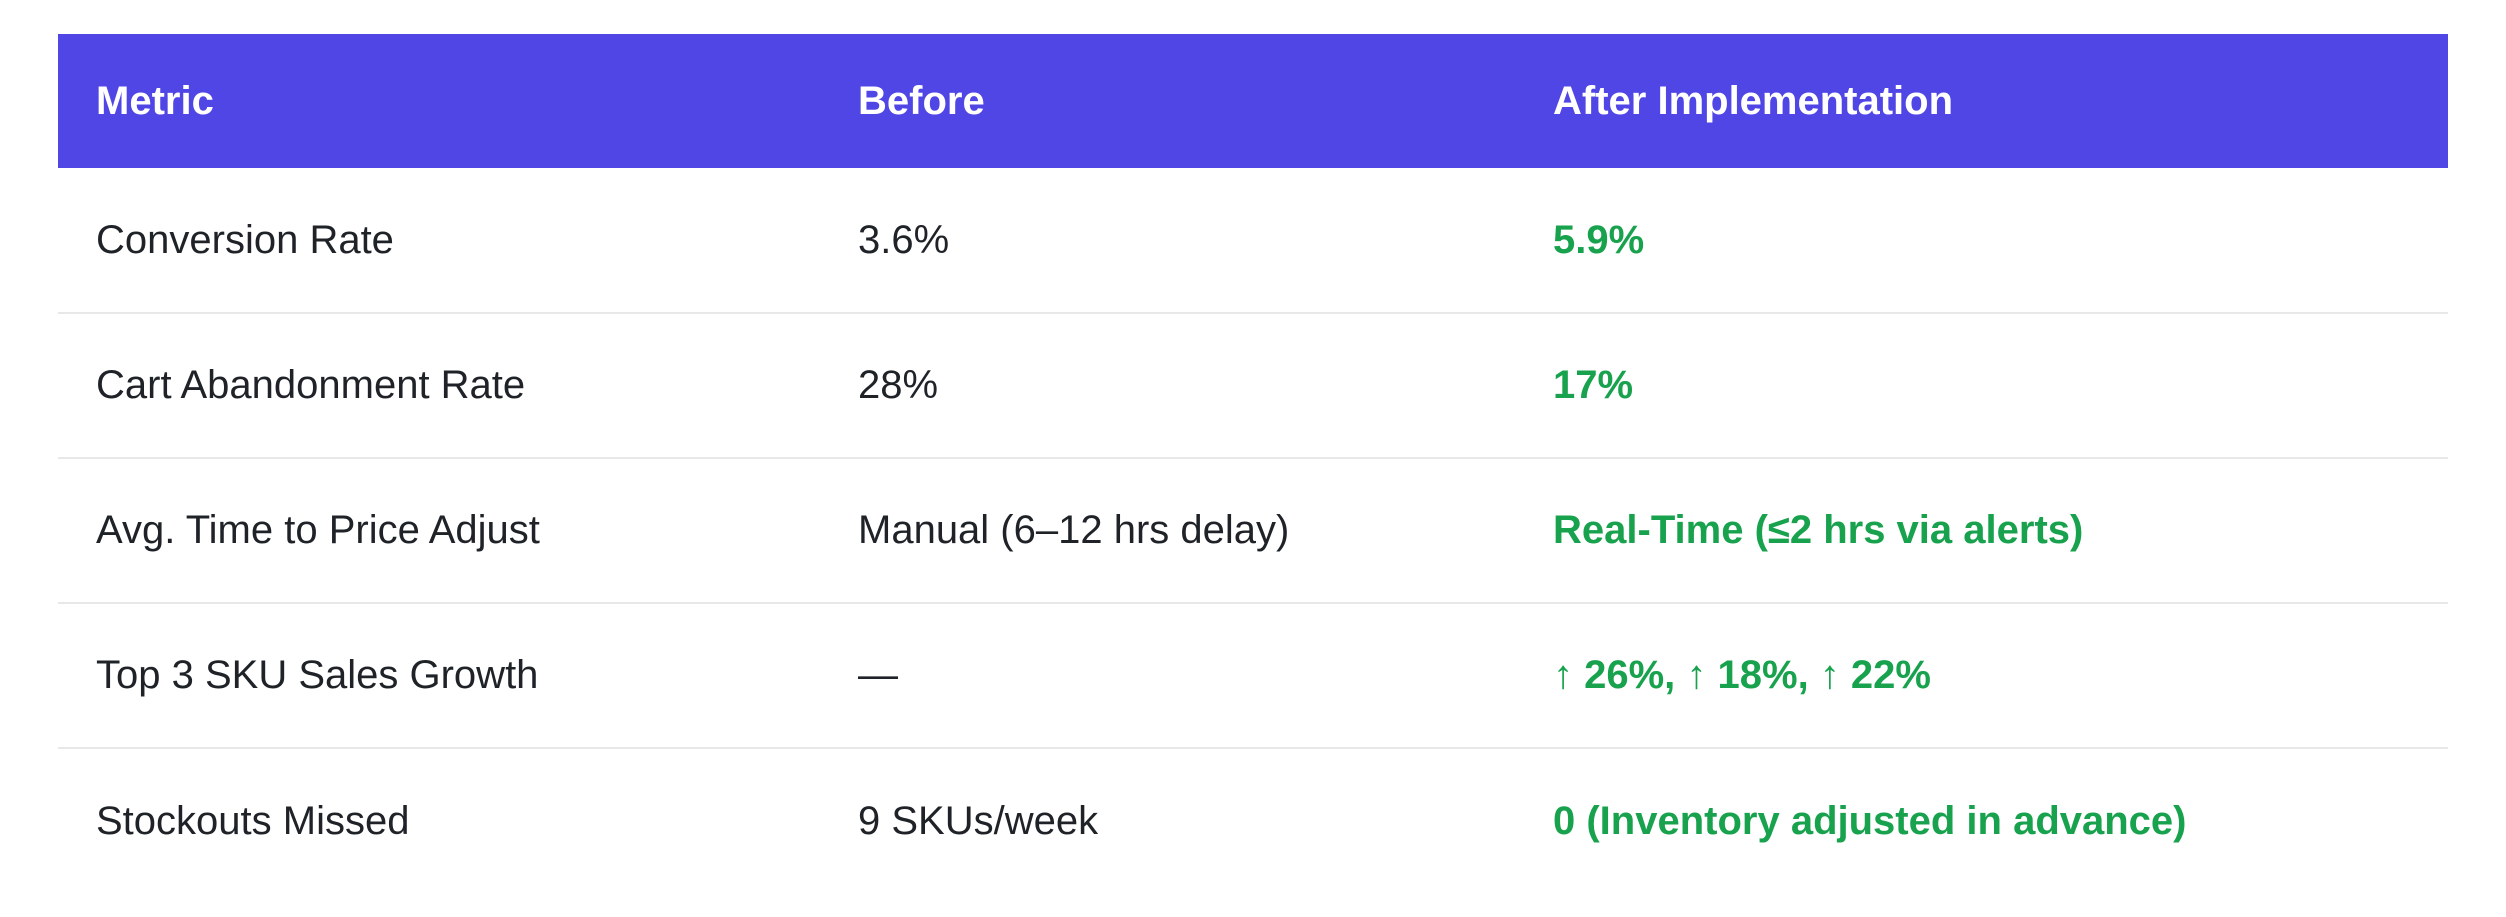 The image size is (2506, 917). Describe the element at coordinates (439, 101) in the screenshot. I see `header-cell-metric: Metric` at that location.